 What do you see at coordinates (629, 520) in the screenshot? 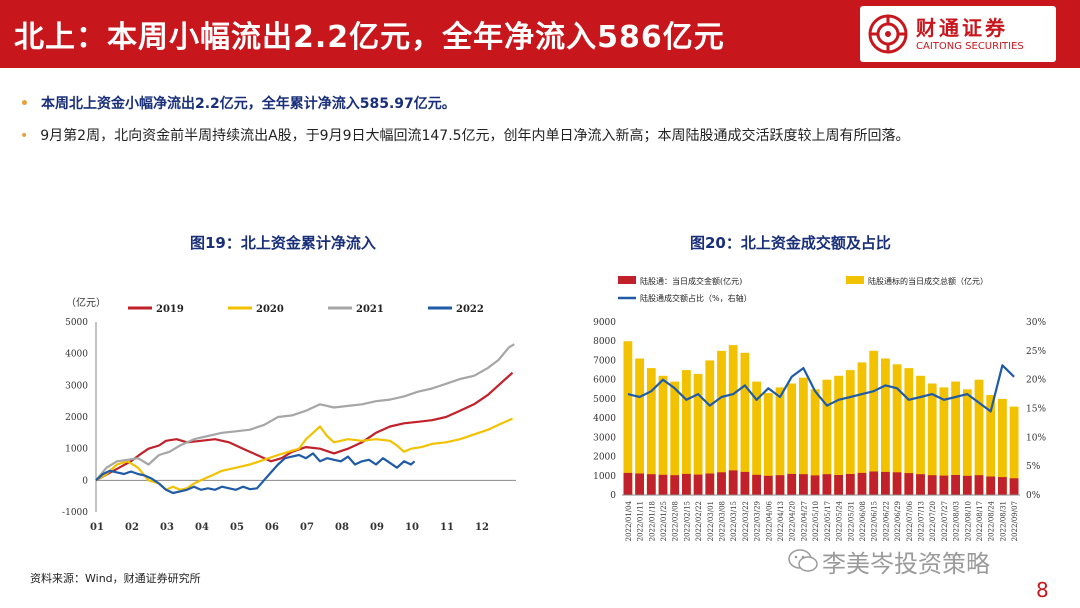
I see `x-tick-label: 2022/01/04` at bounding box center [629, 520].